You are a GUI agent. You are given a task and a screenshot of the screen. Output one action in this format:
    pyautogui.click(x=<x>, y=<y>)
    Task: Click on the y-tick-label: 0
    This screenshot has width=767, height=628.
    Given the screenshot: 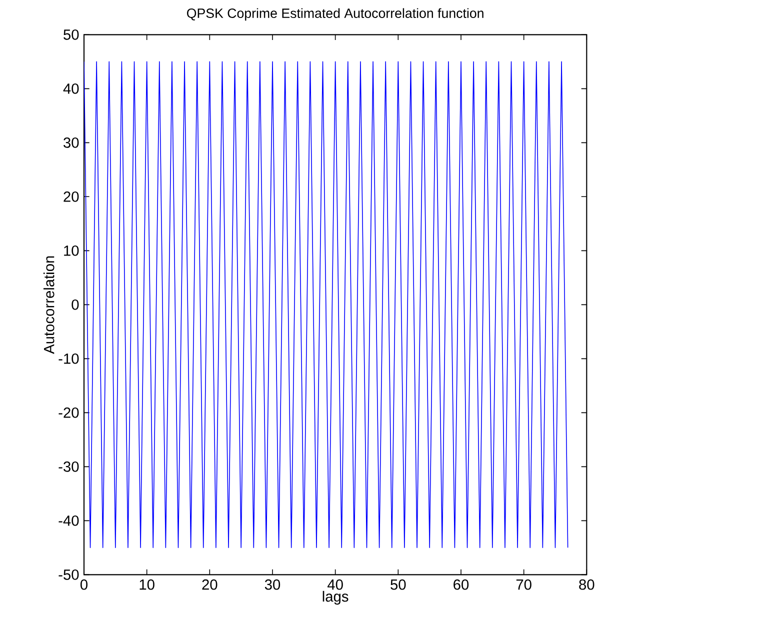 What is the action you would take?
    pyautogui.click(x=75, y=304)
    